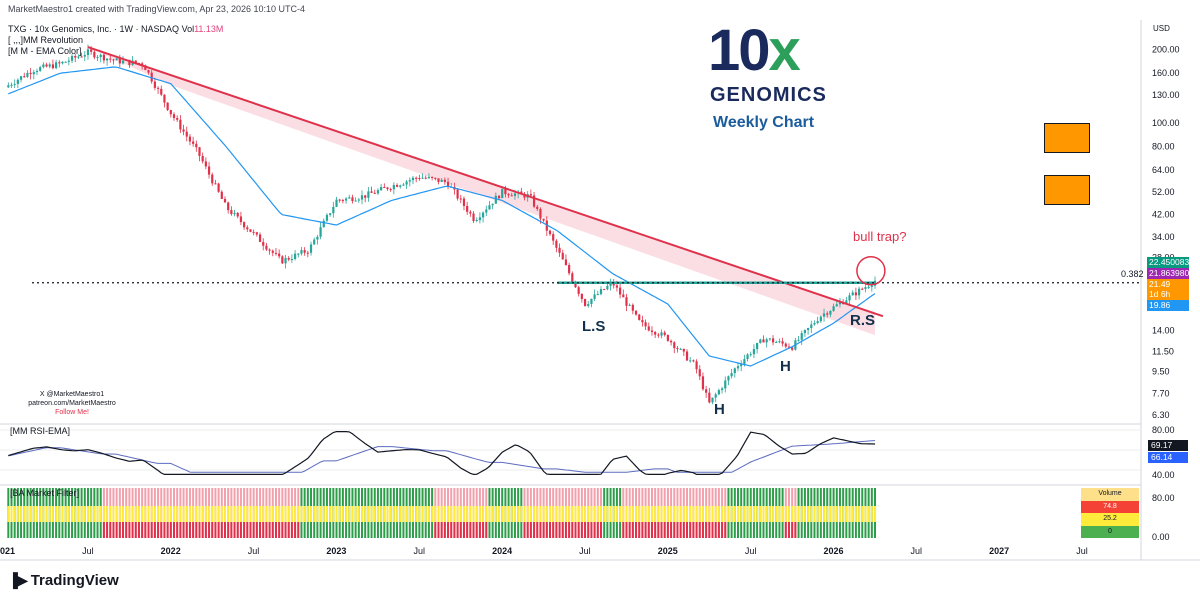 The image size is (1200, 600). I want to click on oscillator-title: [MM RSI-EMA], so click(40, 431).